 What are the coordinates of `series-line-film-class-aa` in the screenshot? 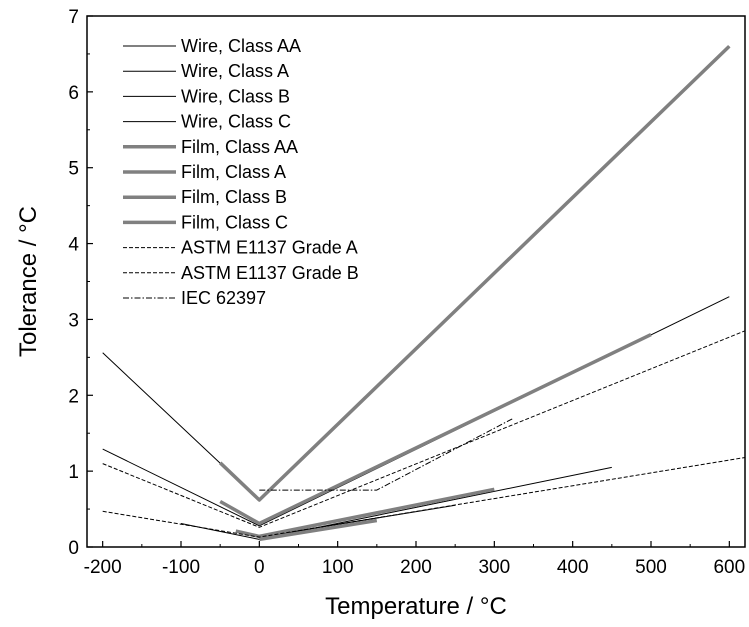 It's located at (318, 530).